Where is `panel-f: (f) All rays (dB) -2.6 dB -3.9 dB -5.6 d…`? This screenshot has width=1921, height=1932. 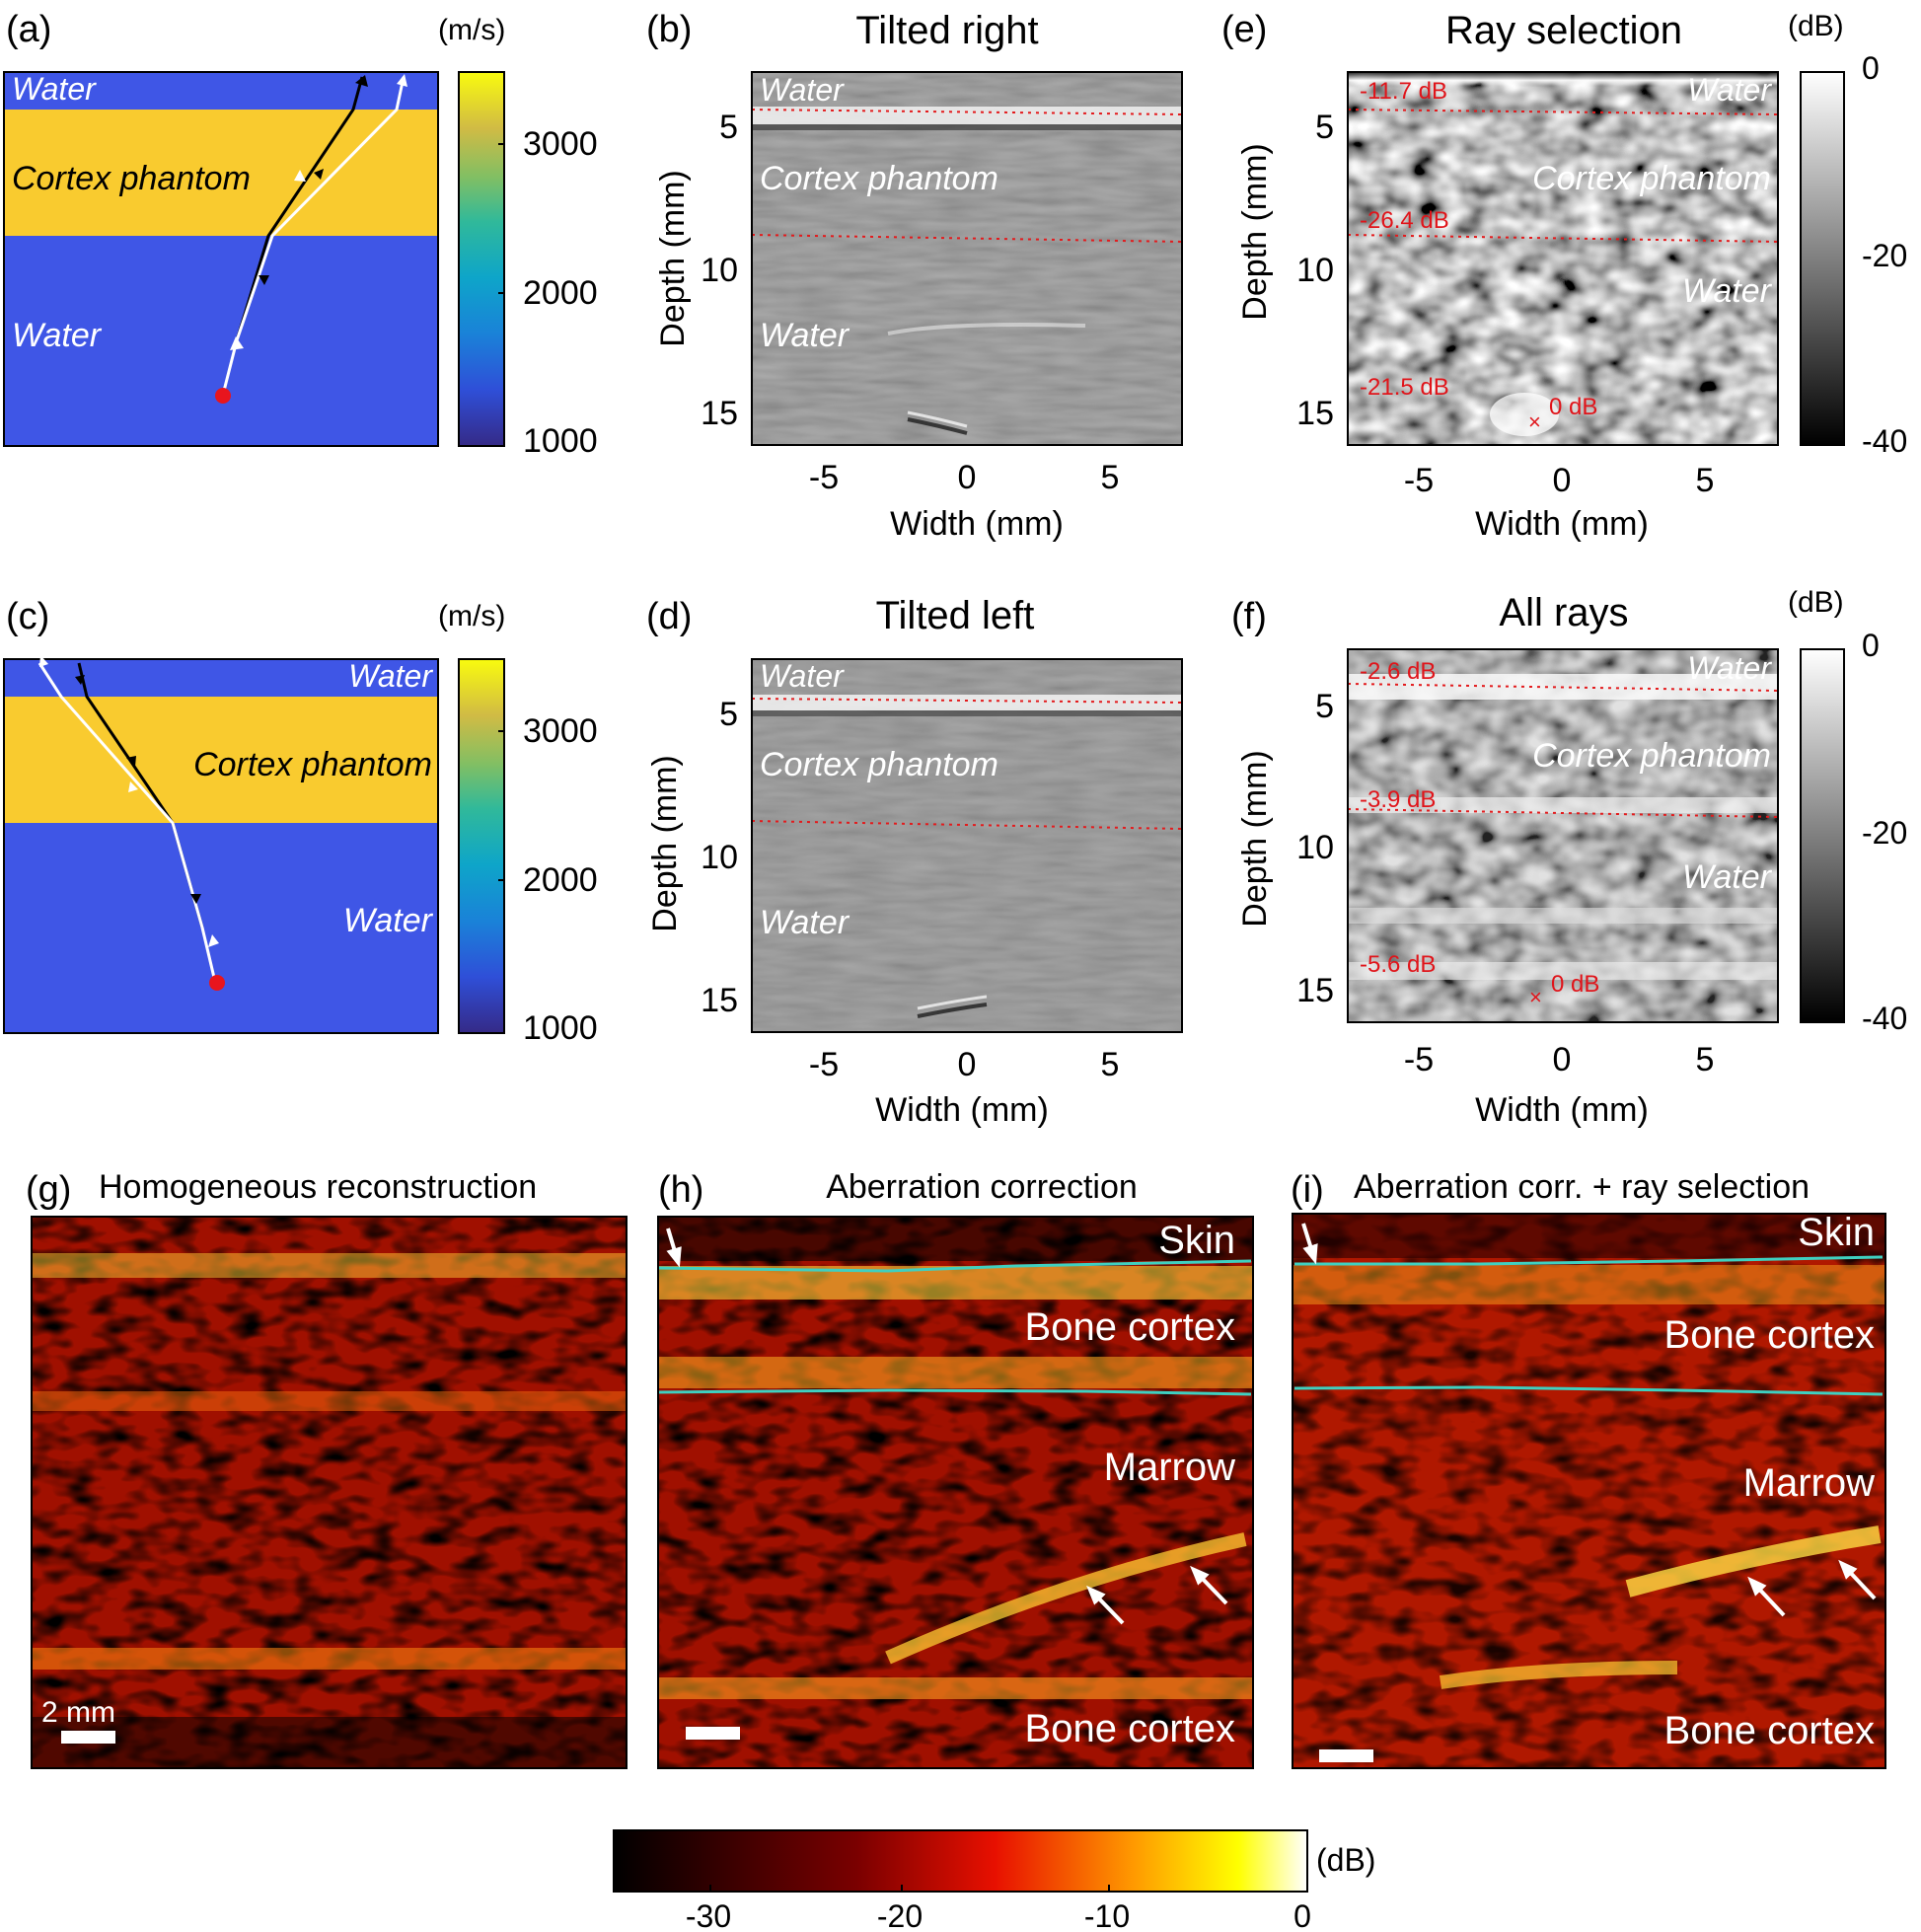 panel-f: (f) All rays (dB) -2.6 dB -3.9 dB -5.6 d… is located at coordinates (1569, 857).